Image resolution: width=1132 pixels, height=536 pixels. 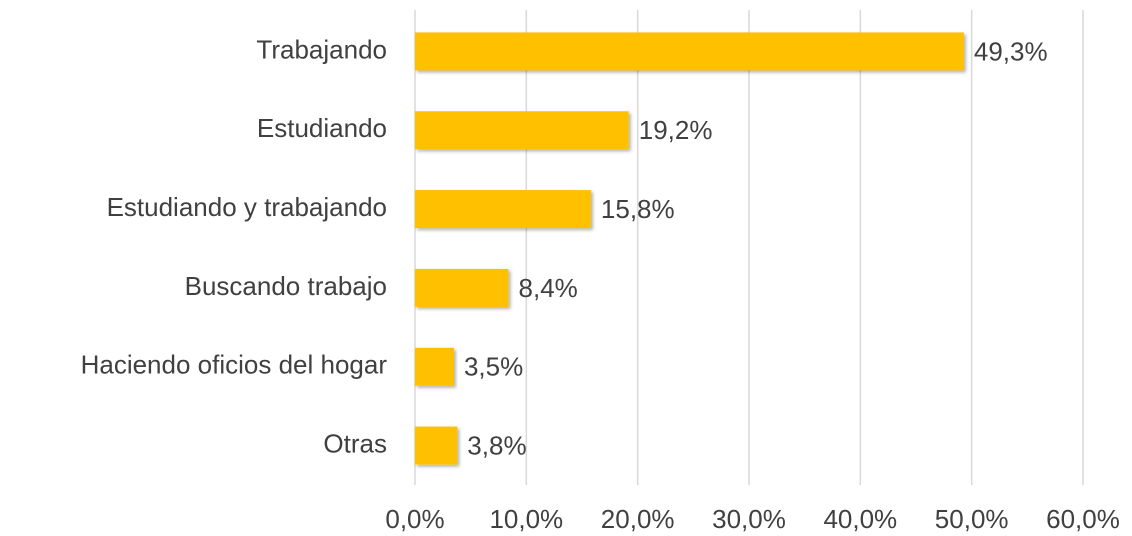 I want to click on value-label: 49,3%, so click(x=1011, y=51).